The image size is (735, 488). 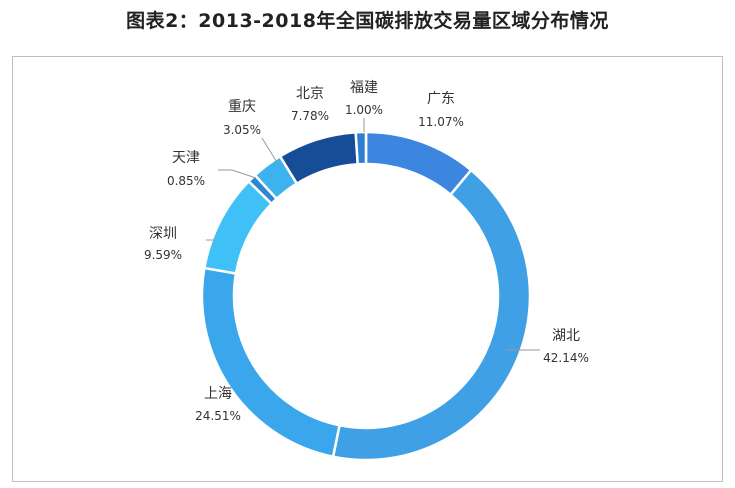 What do you see at coordinates (361, 148) in the screenshot?
I see `slice-福建` at bounding box center [361, 148].